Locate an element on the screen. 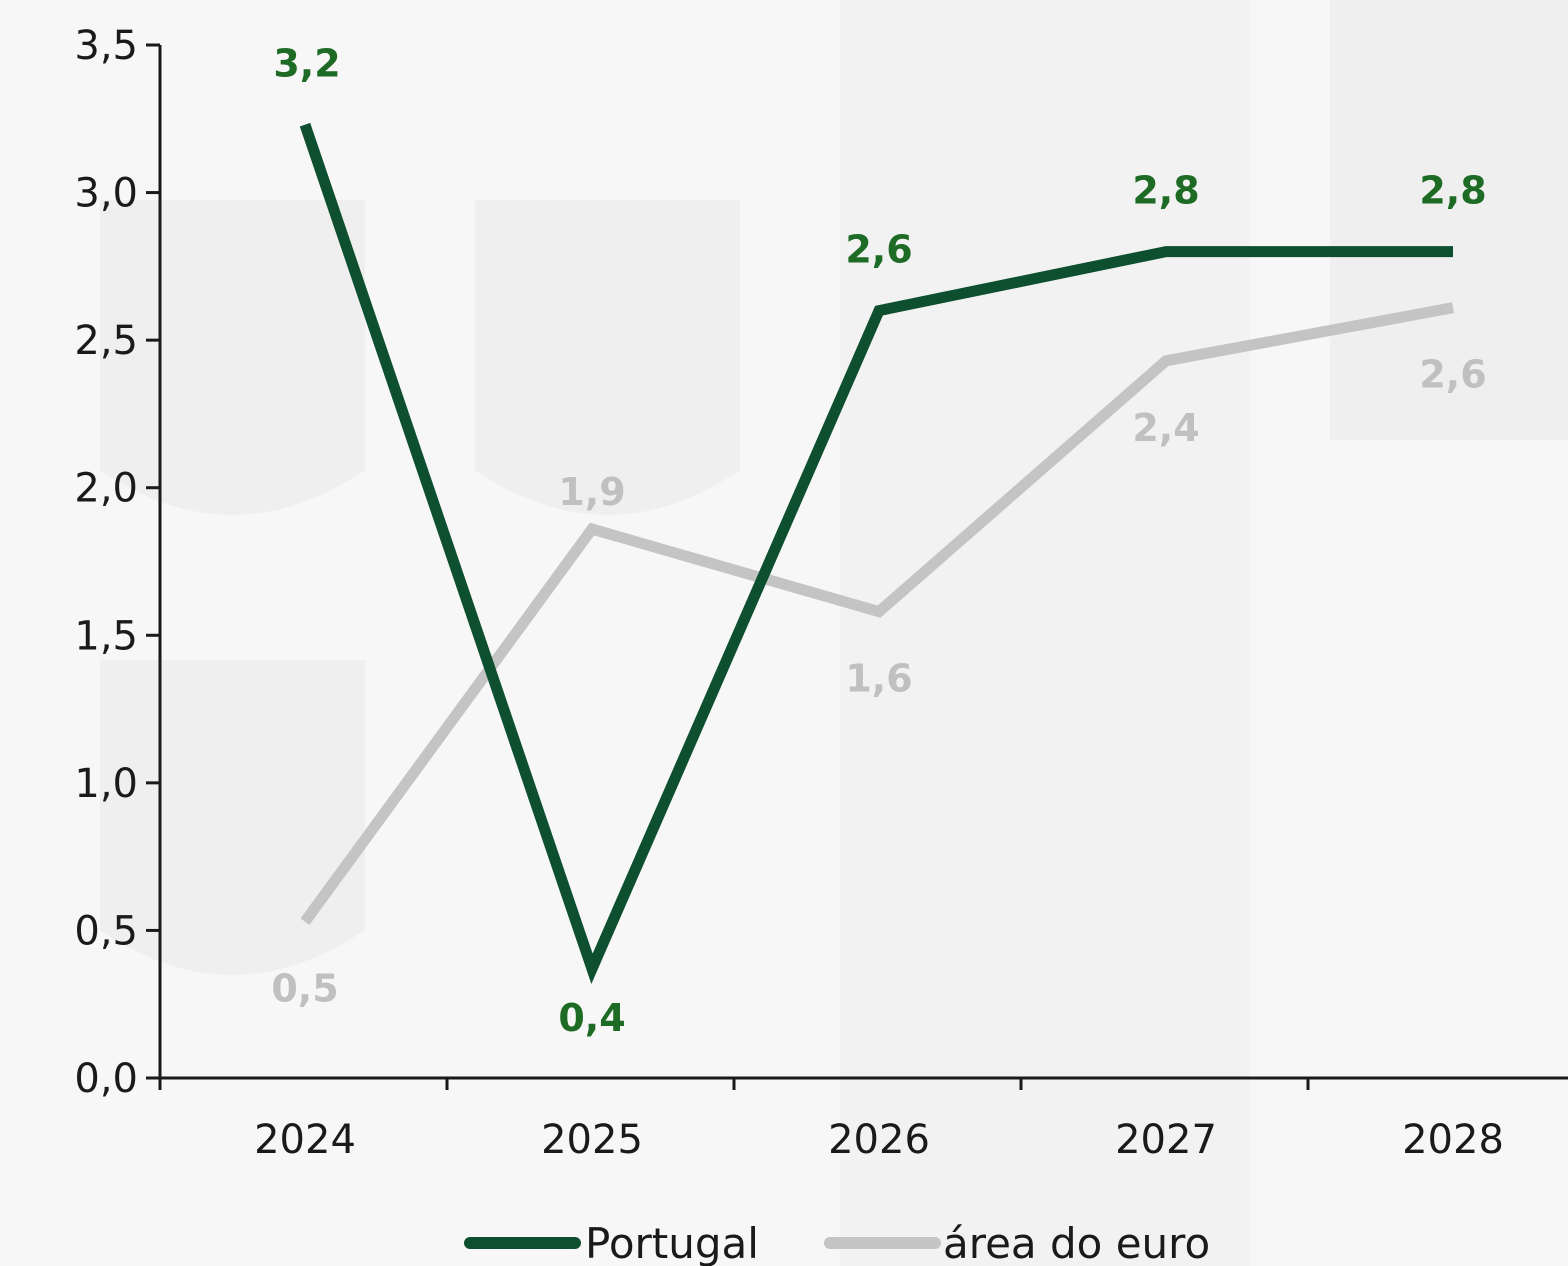 This screenshot has height=1266, width=1568. x-tick-label: 2027 is located at coordinates (1166, 1140).